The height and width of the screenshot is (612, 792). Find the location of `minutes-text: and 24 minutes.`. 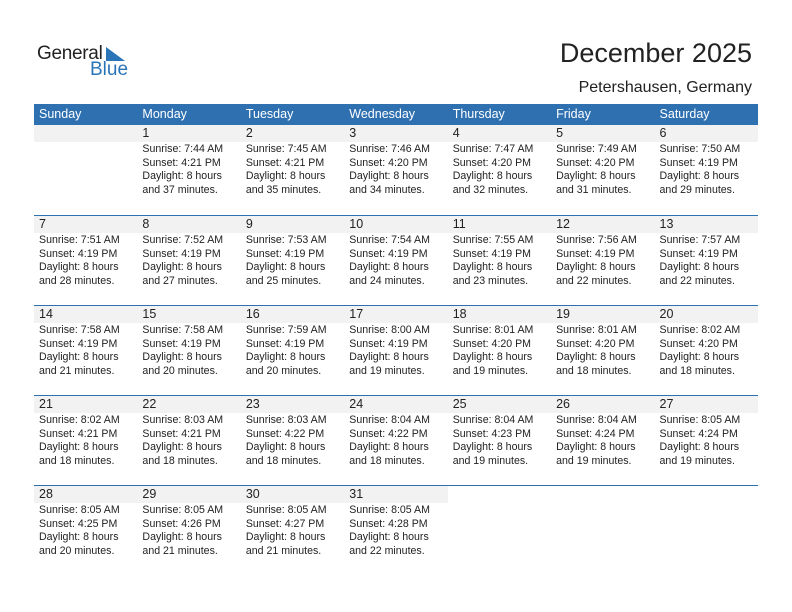

minutes-text: and 24 minutes. is located at coordinates (387, 280).